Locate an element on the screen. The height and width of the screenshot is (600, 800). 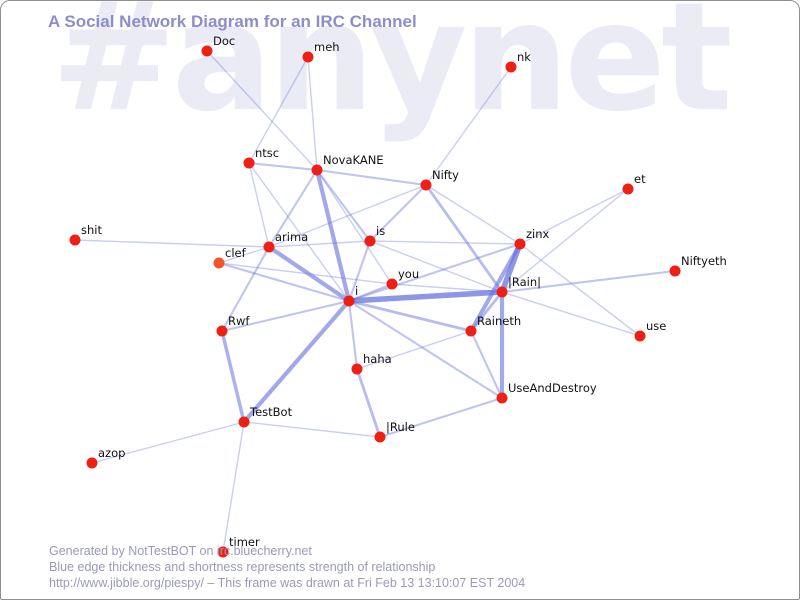
node-use is located at coordinates (640, 336).